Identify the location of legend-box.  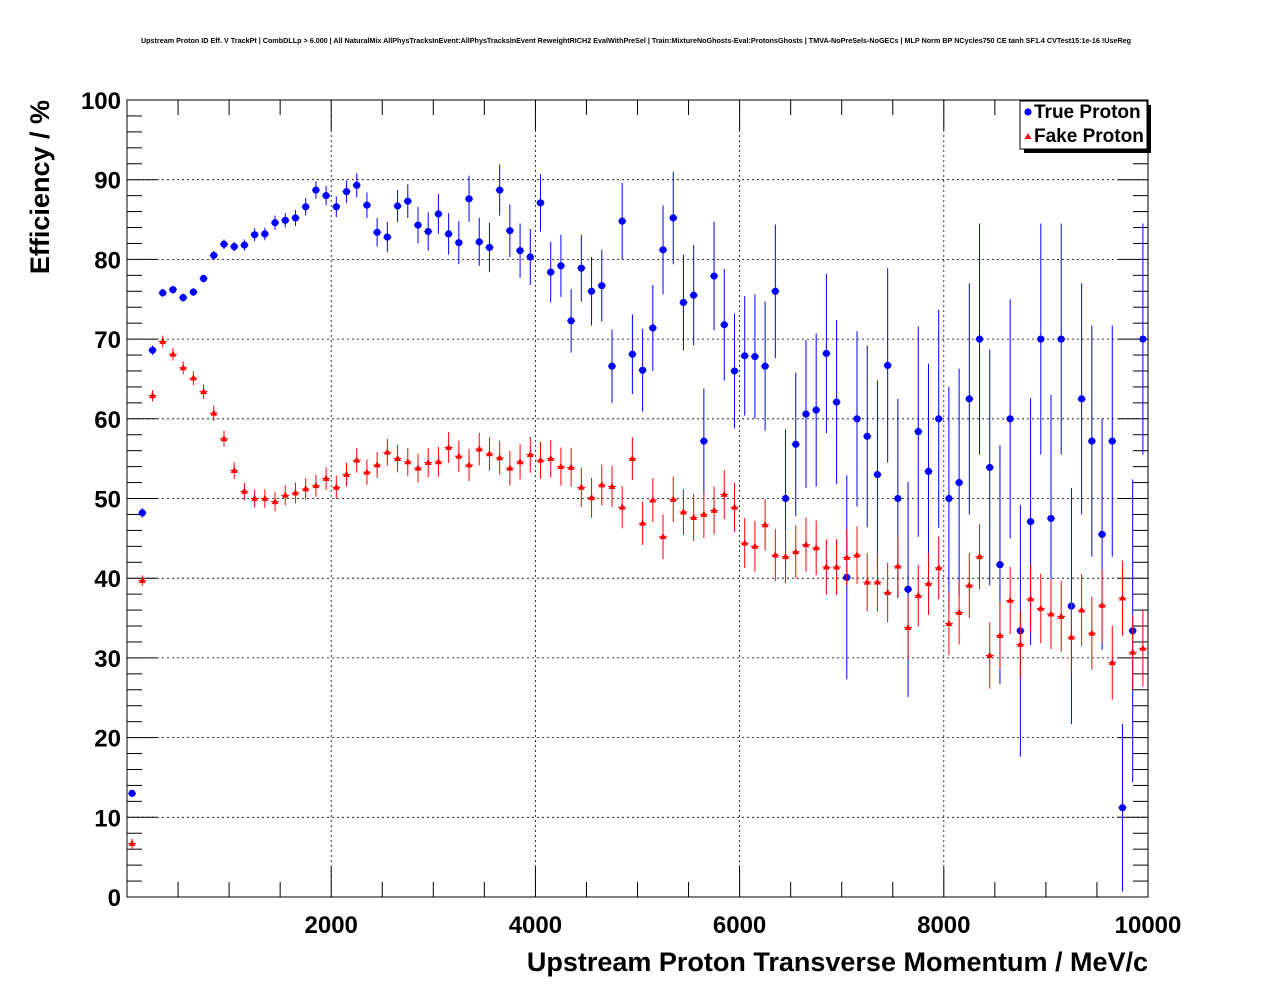
(1083, 125).